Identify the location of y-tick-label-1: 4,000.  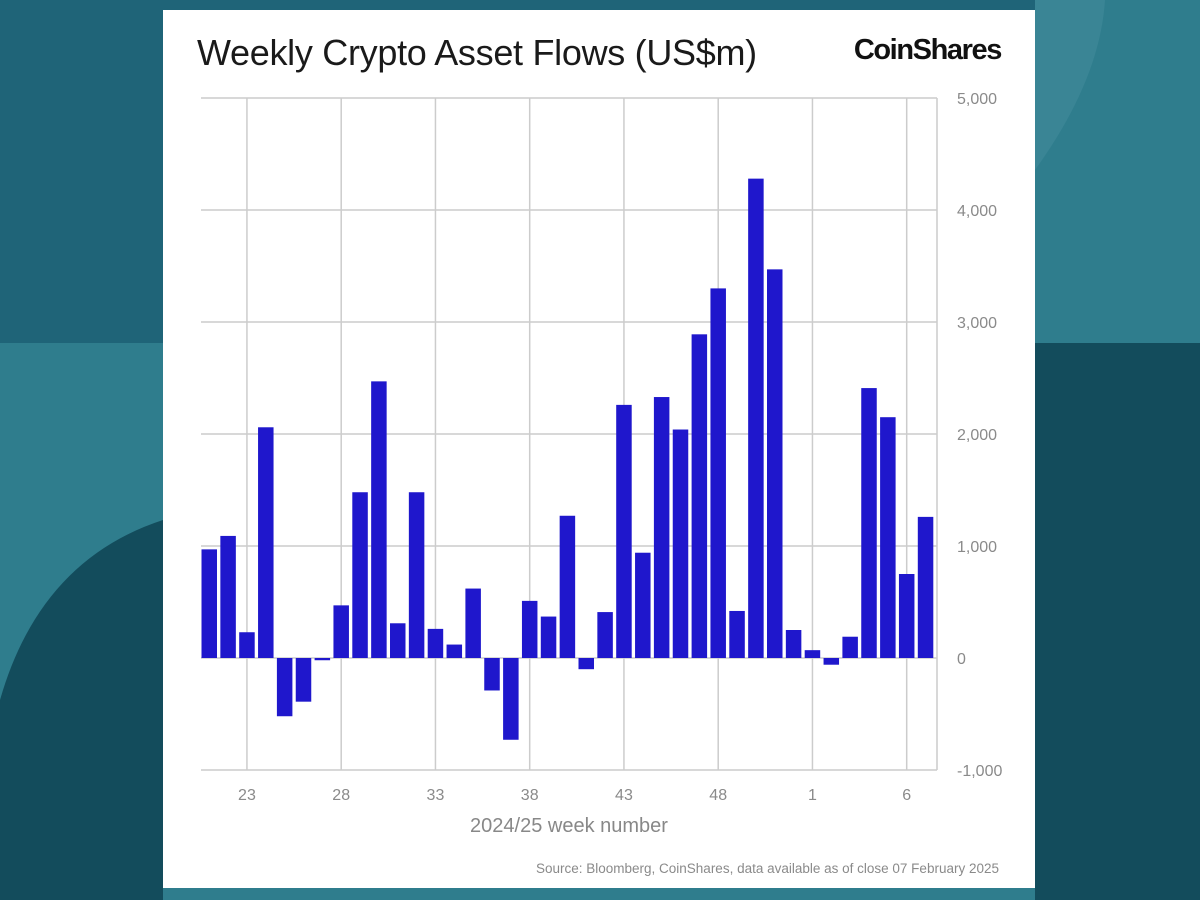
(977, 211).